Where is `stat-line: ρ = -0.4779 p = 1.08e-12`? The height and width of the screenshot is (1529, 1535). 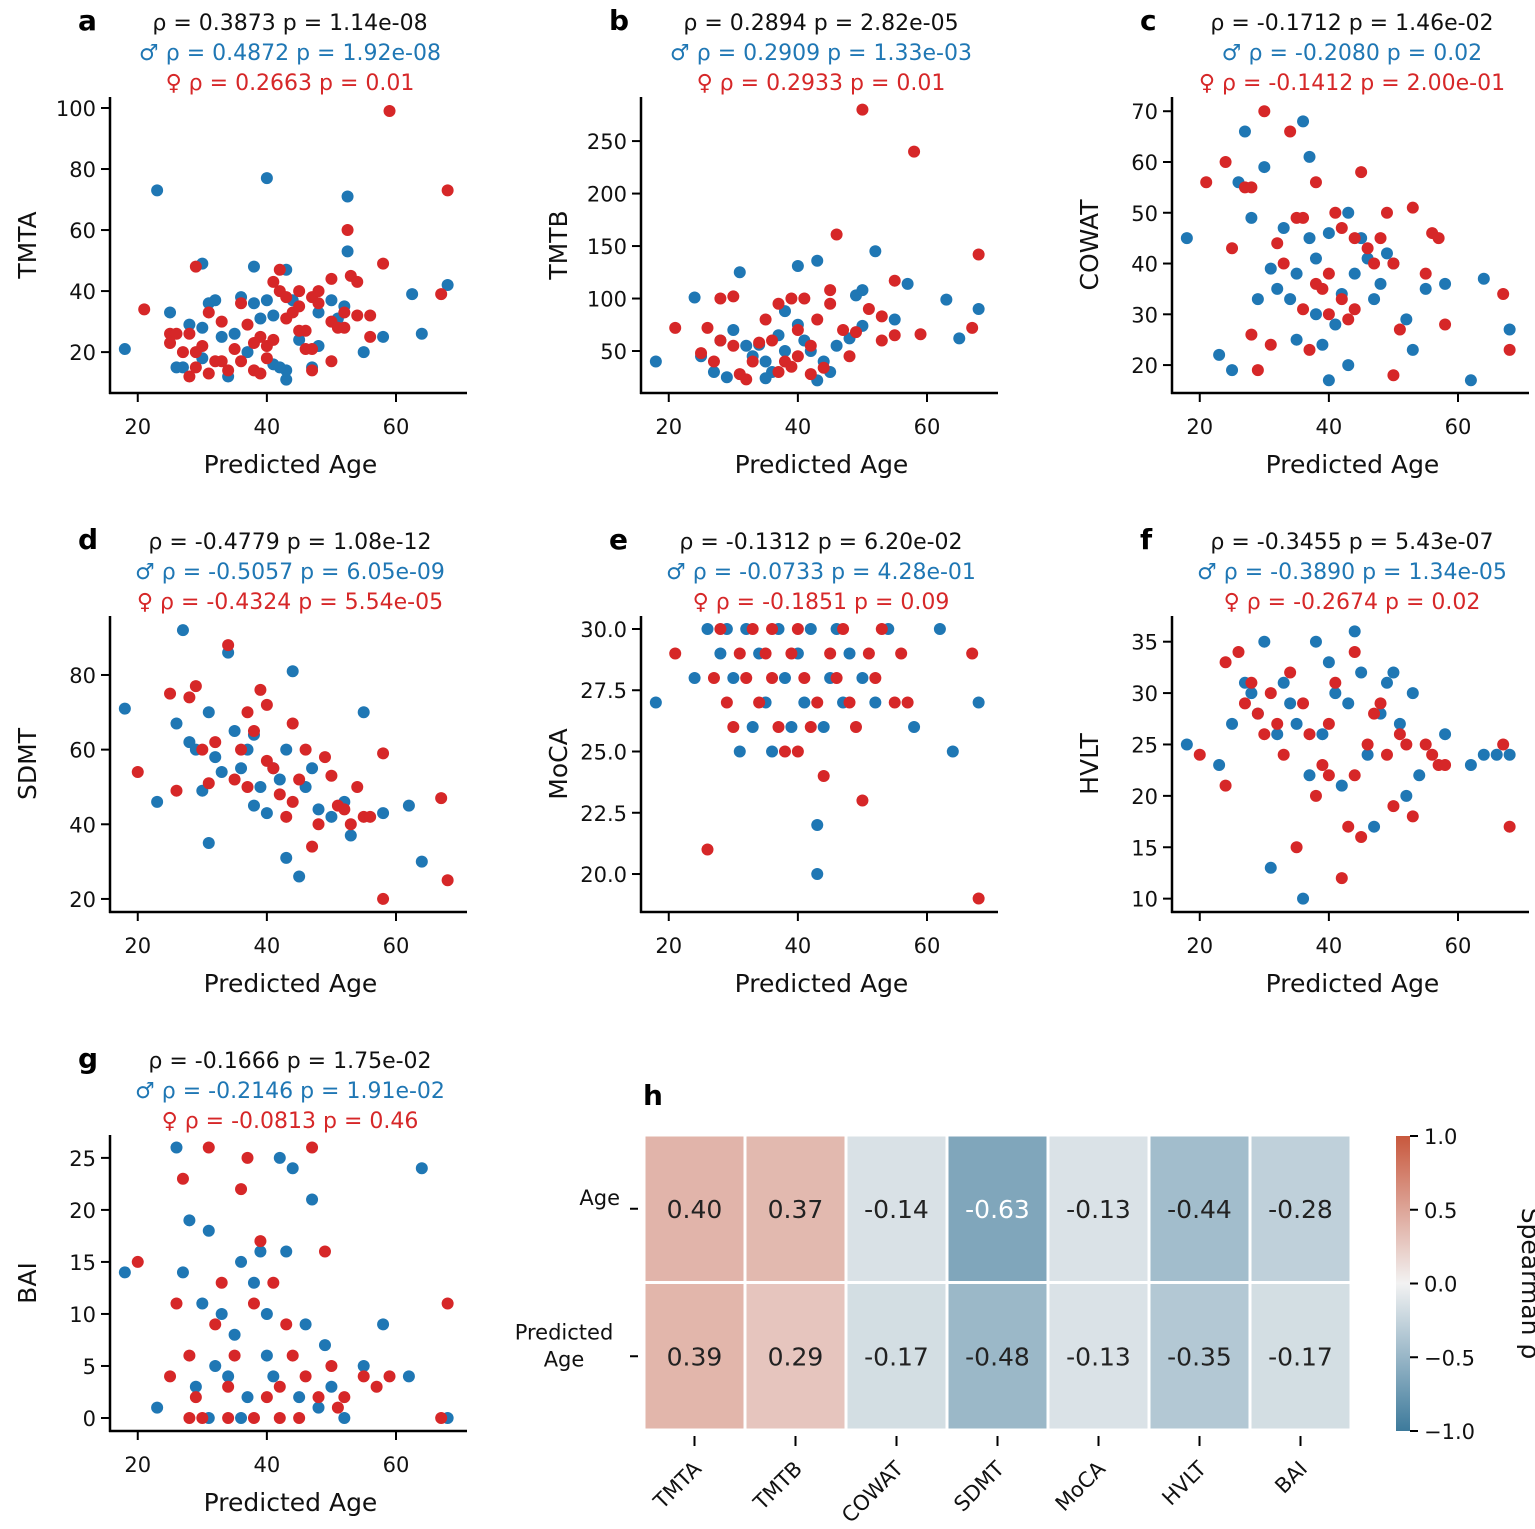 stat-line: ρ = -0.4779 p = 1.08e-12 is located at coordinates (289, 542).